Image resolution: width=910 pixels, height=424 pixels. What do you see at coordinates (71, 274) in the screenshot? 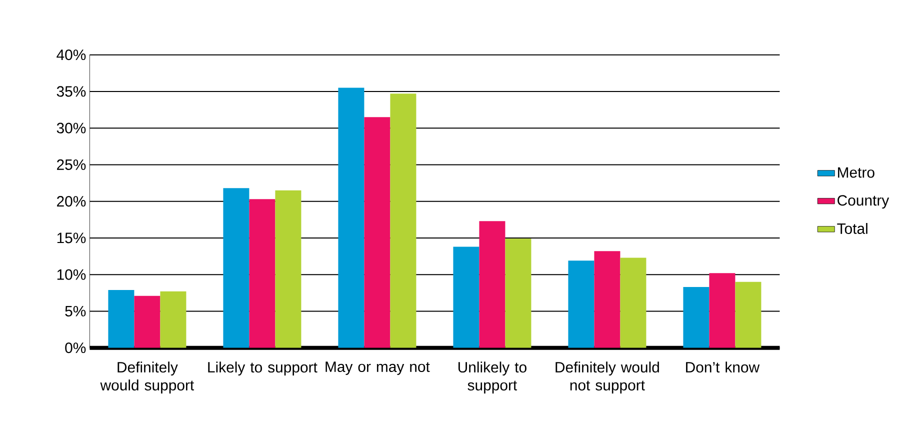
I see `y-tick-label: 10%` at bounding box center [71, 274].